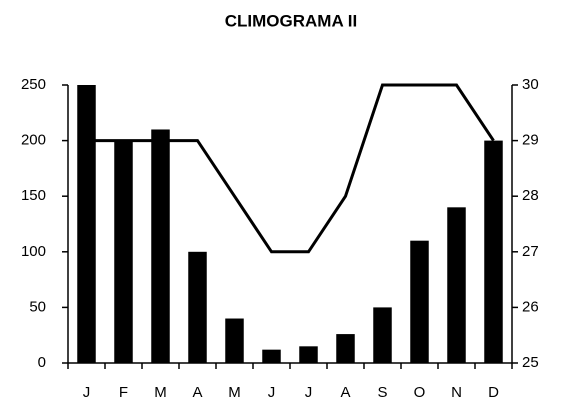 The image size is (582, 405). I want to click on x-tick-label: D, so click(493, 392).